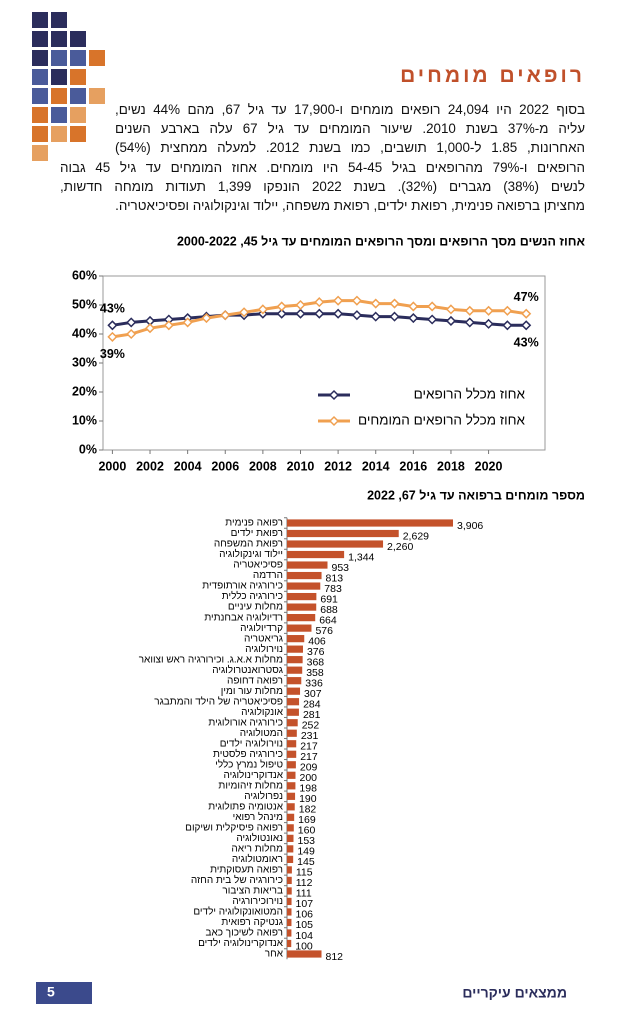 Image resolution: width=631 pixels, height=1024 pixels. What do you see at coordinates (489, 466) in the screenshot?
I see `x-tick-label: 2020` at bounding box center [489, 466].